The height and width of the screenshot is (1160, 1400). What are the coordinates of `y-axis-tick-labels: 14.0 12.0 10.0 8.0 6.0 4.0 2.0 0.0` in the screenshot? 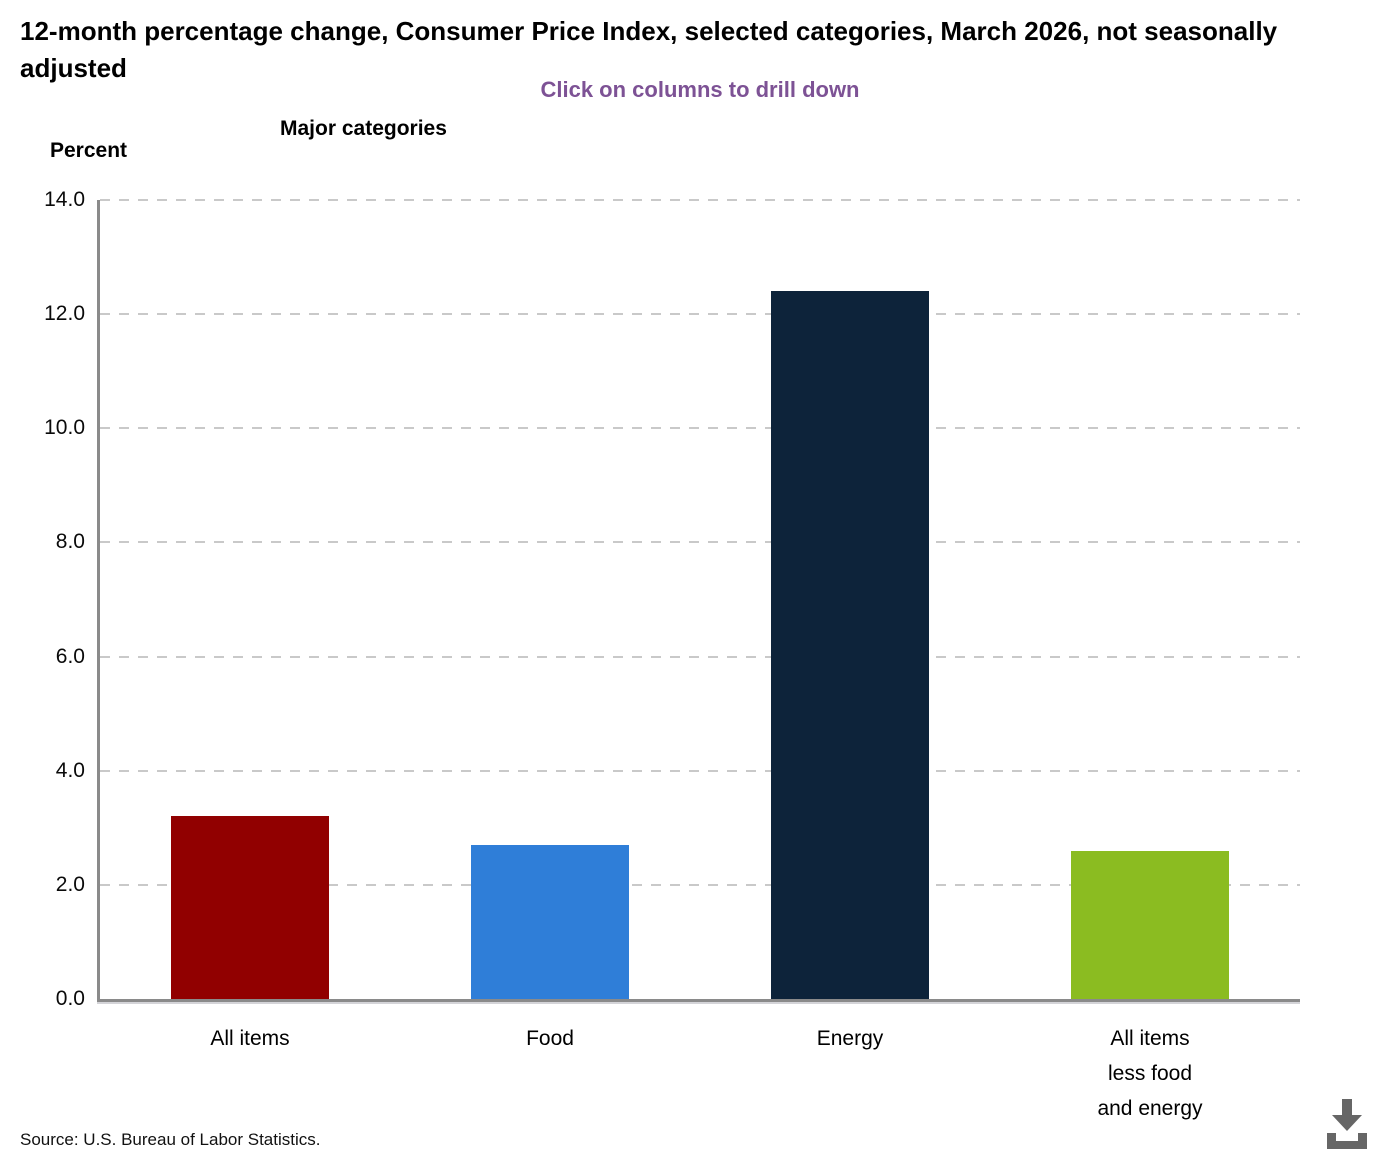 It's located at (42, 599).